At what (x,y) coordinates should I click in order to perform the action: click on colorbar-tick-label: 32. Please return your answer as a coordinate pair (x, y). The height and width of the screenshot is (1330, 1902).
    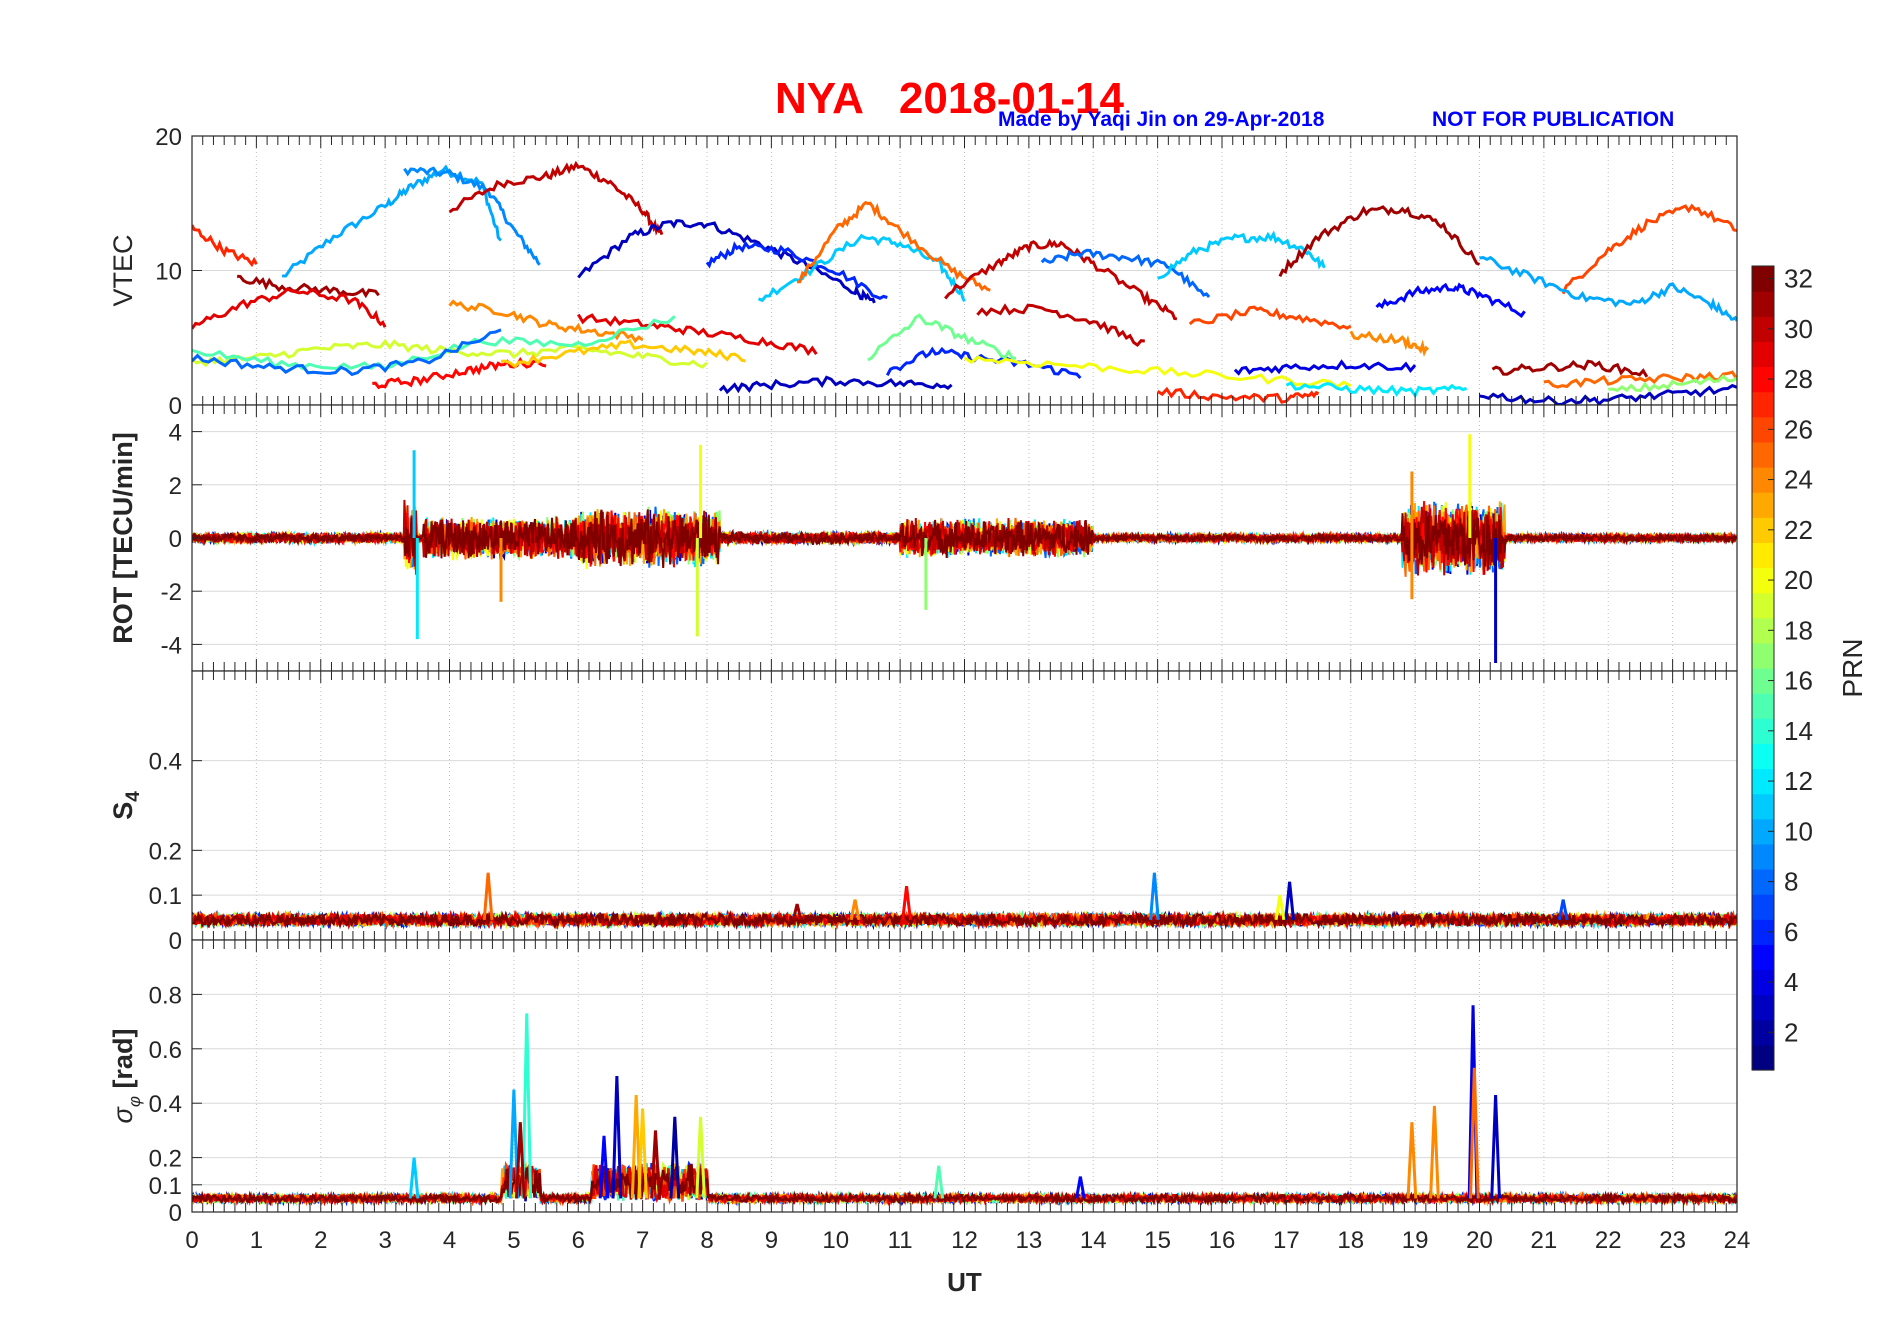
    Looking at the image, I should click on (1798, 279).